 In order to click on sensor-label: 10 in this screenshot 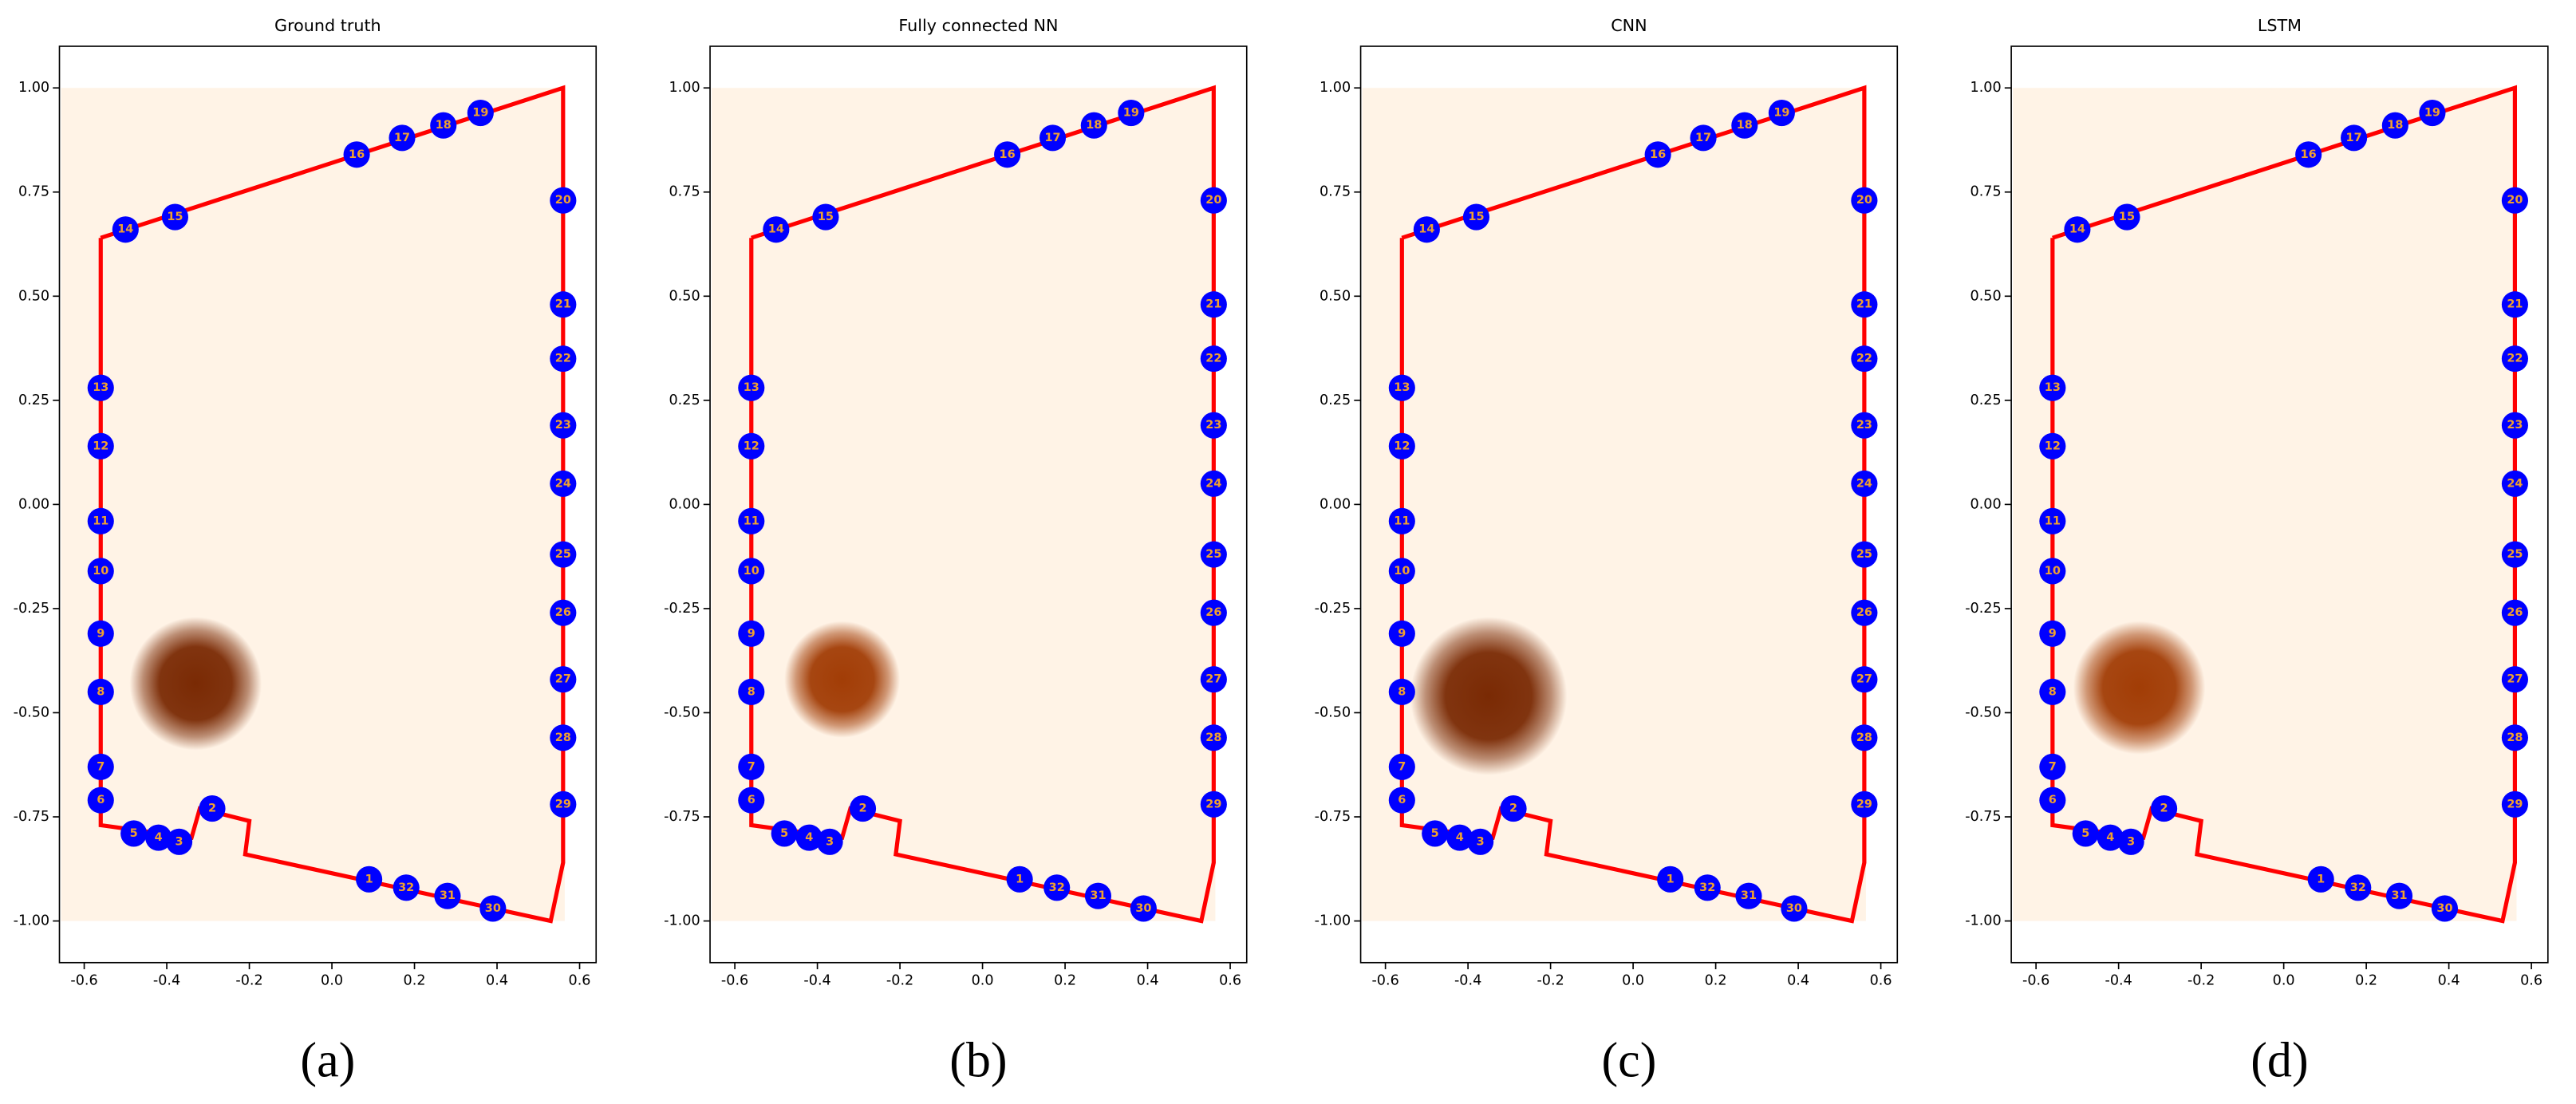, I will do `click(2053, 571)`.